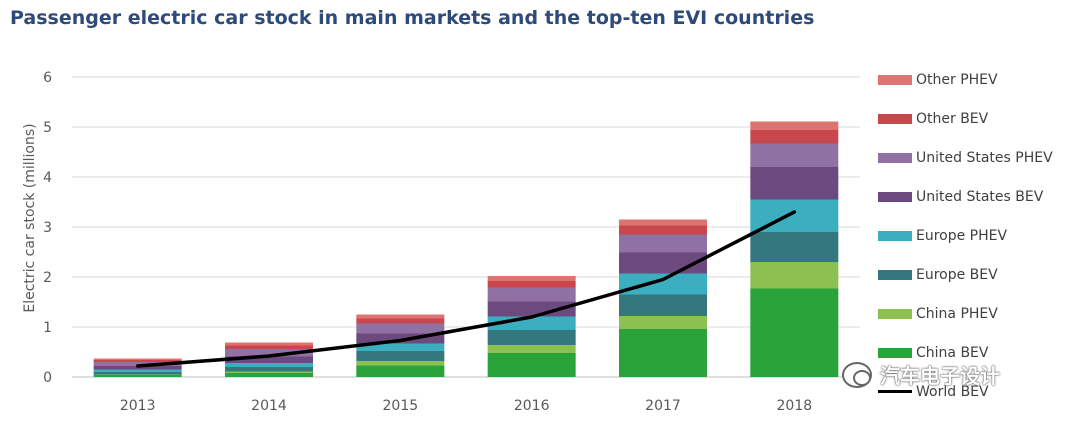  Describe the element at coordinates (795, 406) in the screenshot. I see `x-tick-label: 2018` at that location.